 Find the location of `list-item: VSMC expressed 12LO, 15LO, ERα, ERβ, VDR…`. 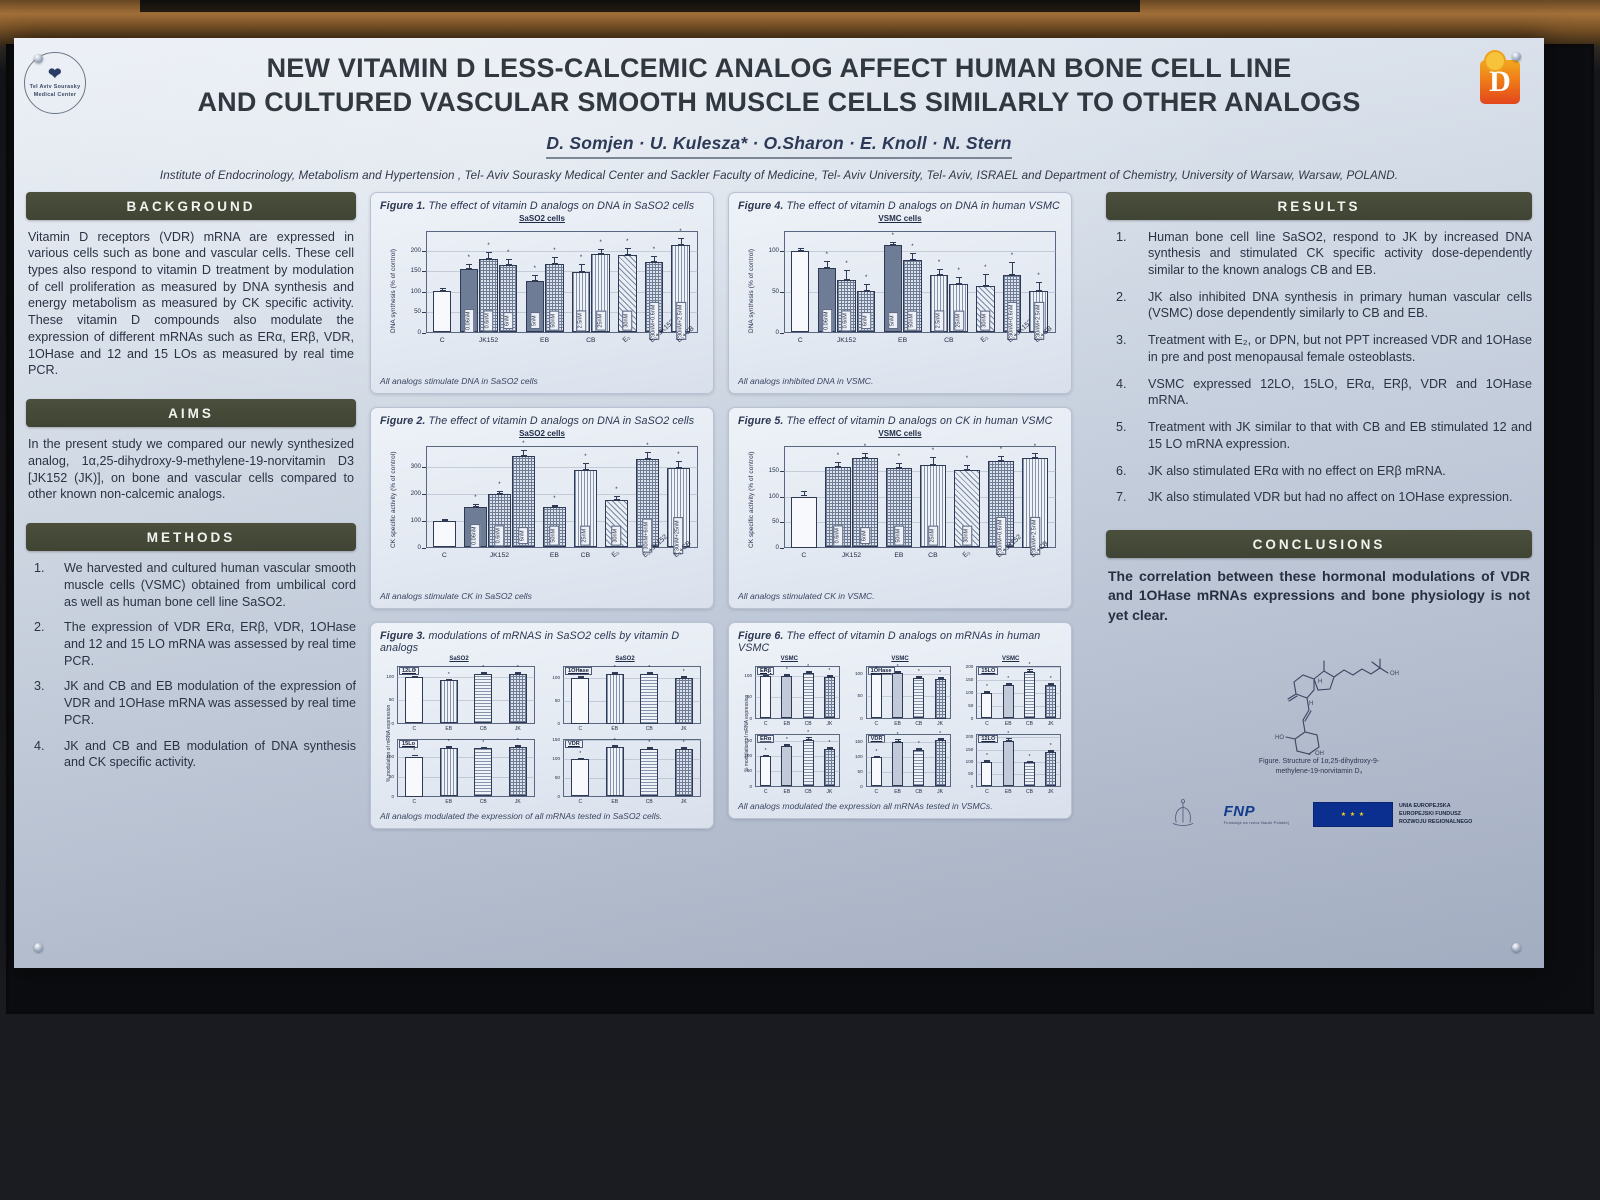

list-item: VSMC expressed 12LO, 15LO, ERα, ERβ, VDR… is located at coordinates (1324, 392).